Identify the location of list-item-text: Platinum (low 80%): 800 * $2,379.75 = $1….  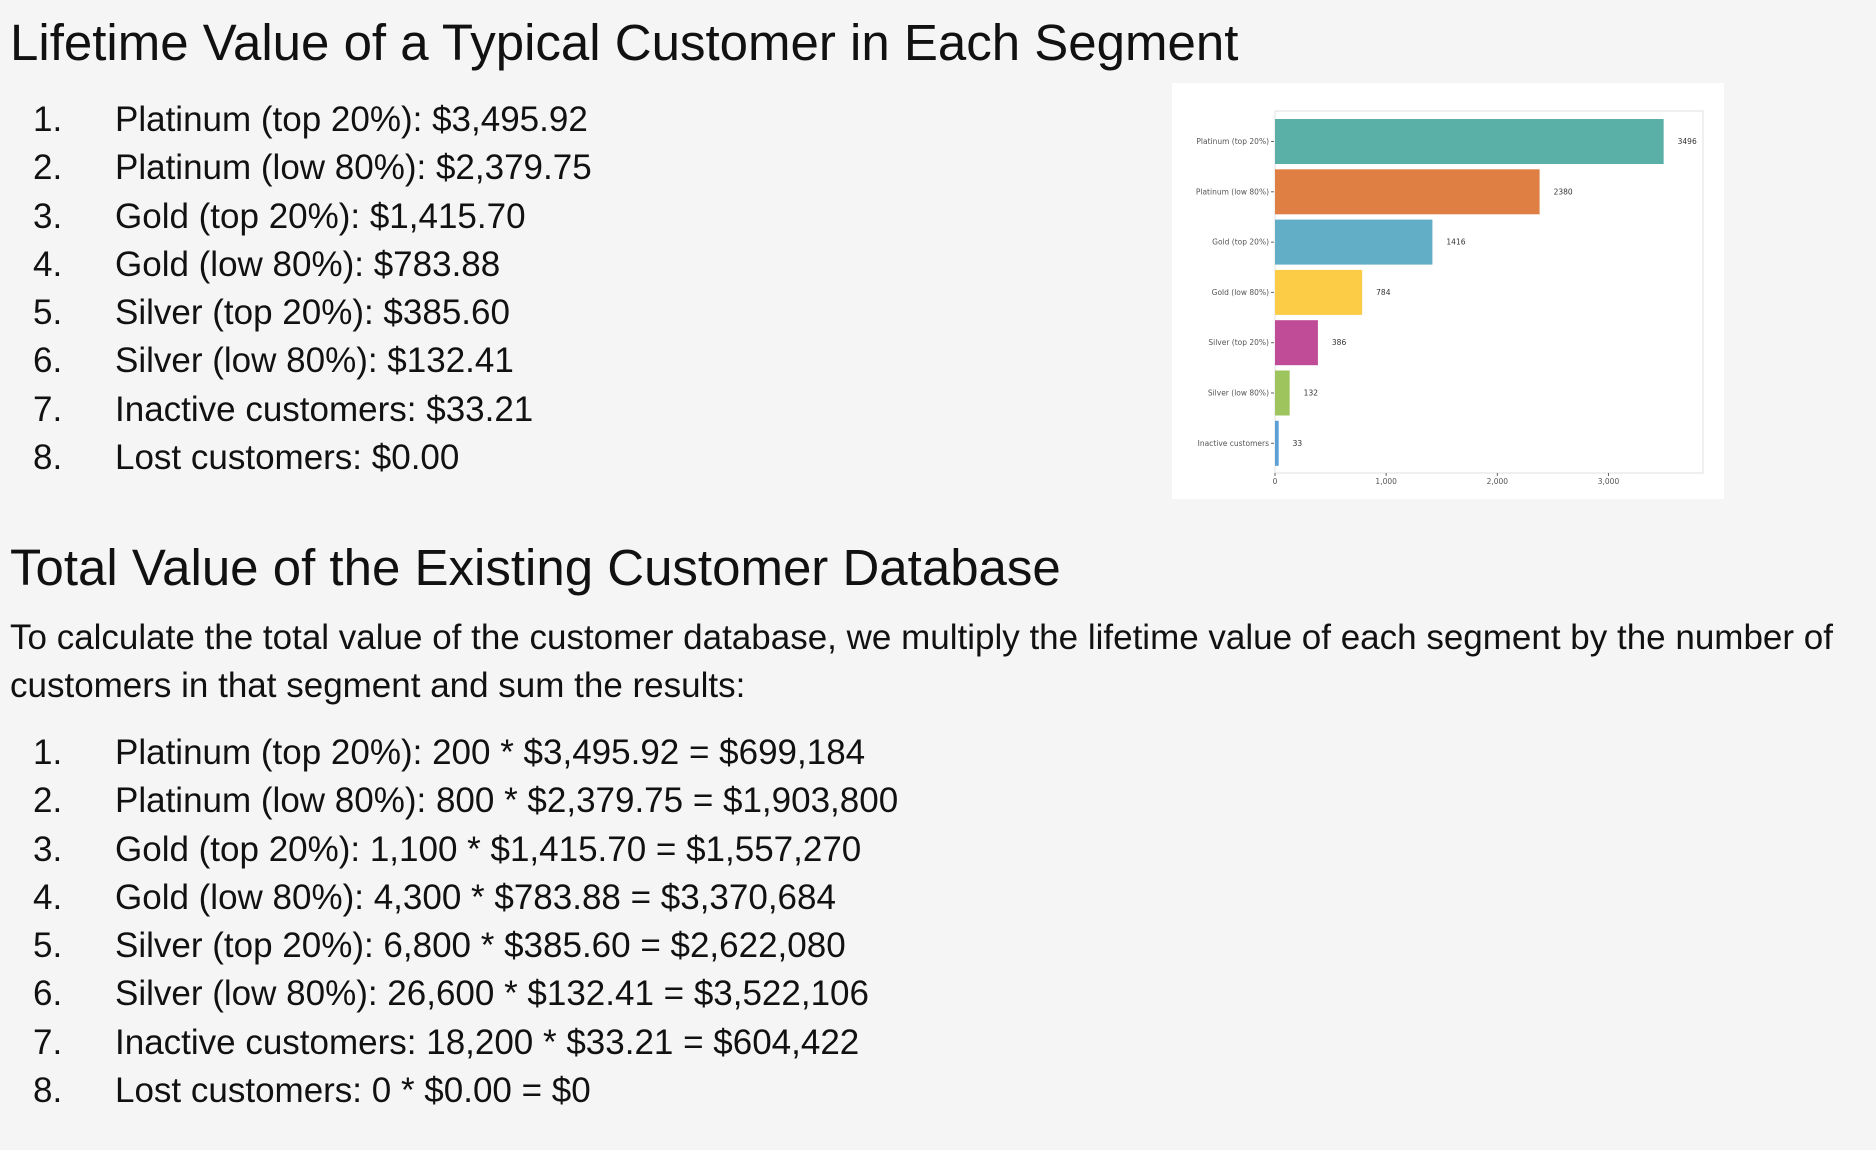
(507, 801).